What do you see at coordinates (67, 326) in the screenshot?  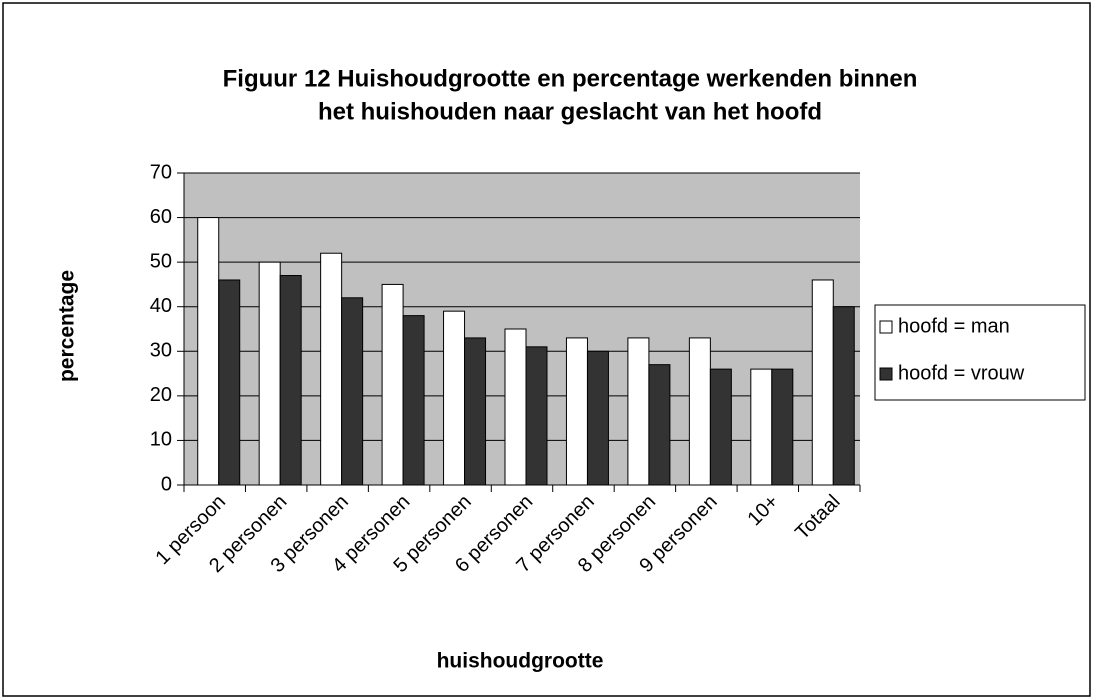 I see `y-axis-title: percentage` at bounding box center [67, 326].